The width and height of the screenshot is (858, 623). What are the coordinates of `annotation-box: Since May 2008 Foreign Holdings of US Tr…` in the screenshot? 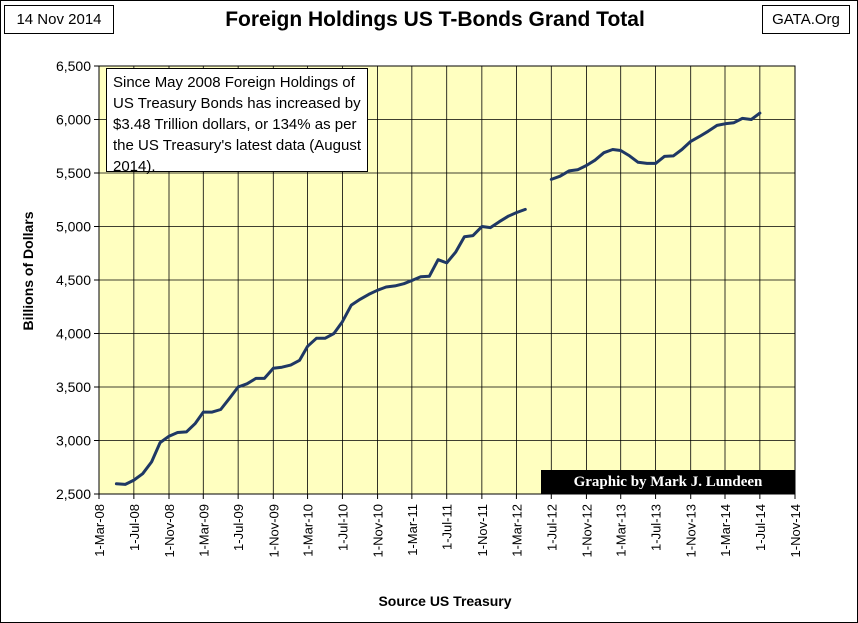 It's located at (237, 121).